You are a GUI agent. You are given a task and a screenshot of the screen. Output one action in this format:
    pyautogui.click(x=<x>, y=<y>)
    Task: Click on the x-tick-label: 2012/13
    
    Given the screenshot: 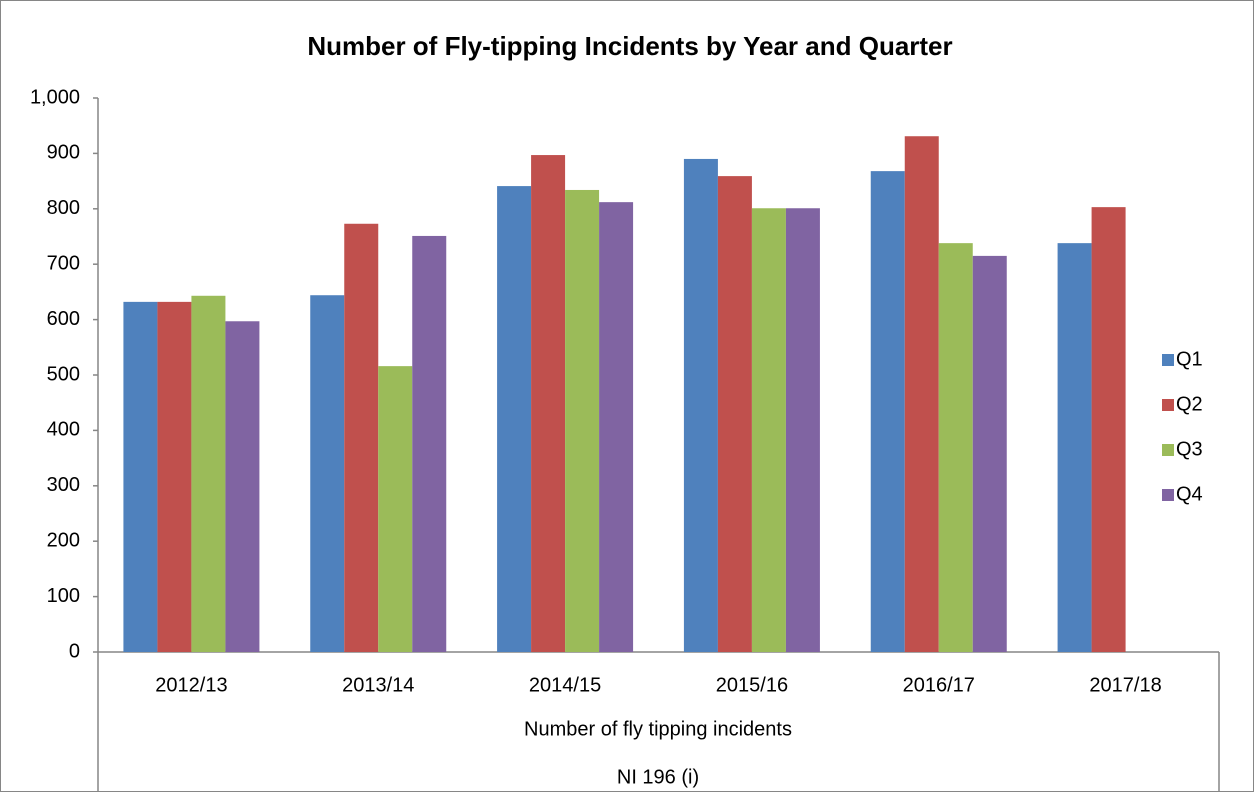 What is the action you would take?
    pyautogui.click(x=191, y=685)
    